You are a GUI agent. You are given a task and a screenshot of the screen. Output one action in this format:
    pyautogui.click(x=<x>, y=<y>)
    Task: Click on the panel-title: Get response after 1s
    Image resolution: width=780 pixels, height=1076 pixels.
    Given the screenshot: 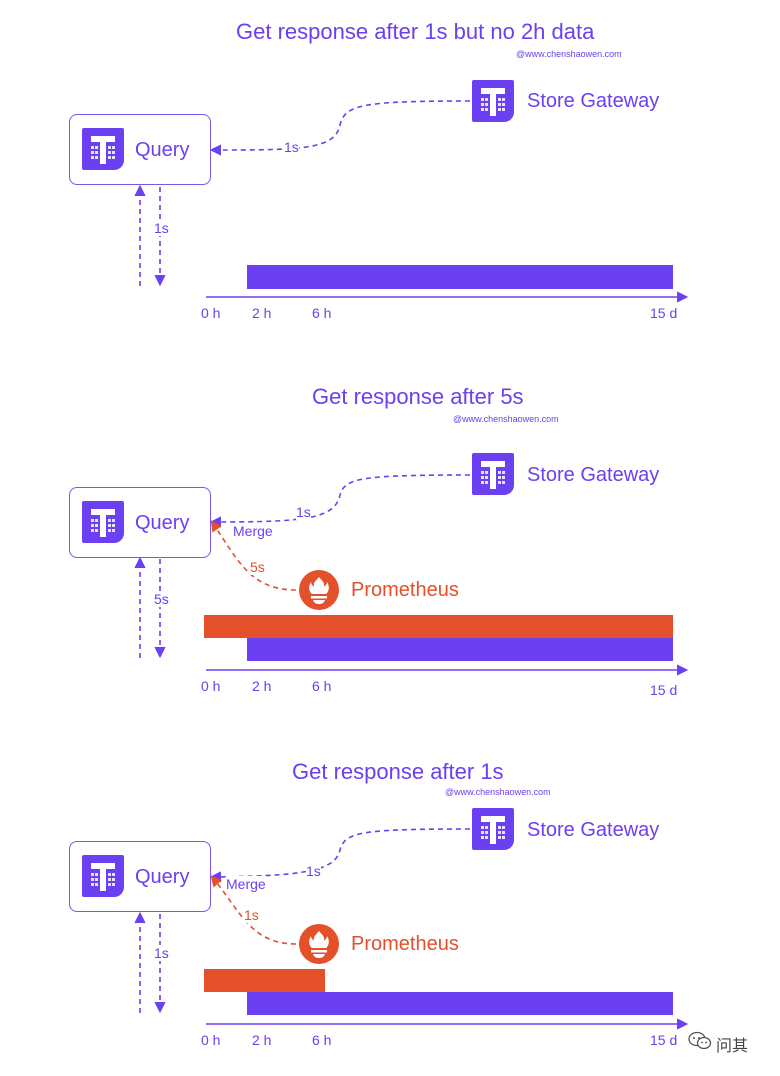 What is the action you would take?
    pyautogui.click(x=398, y=771)
    